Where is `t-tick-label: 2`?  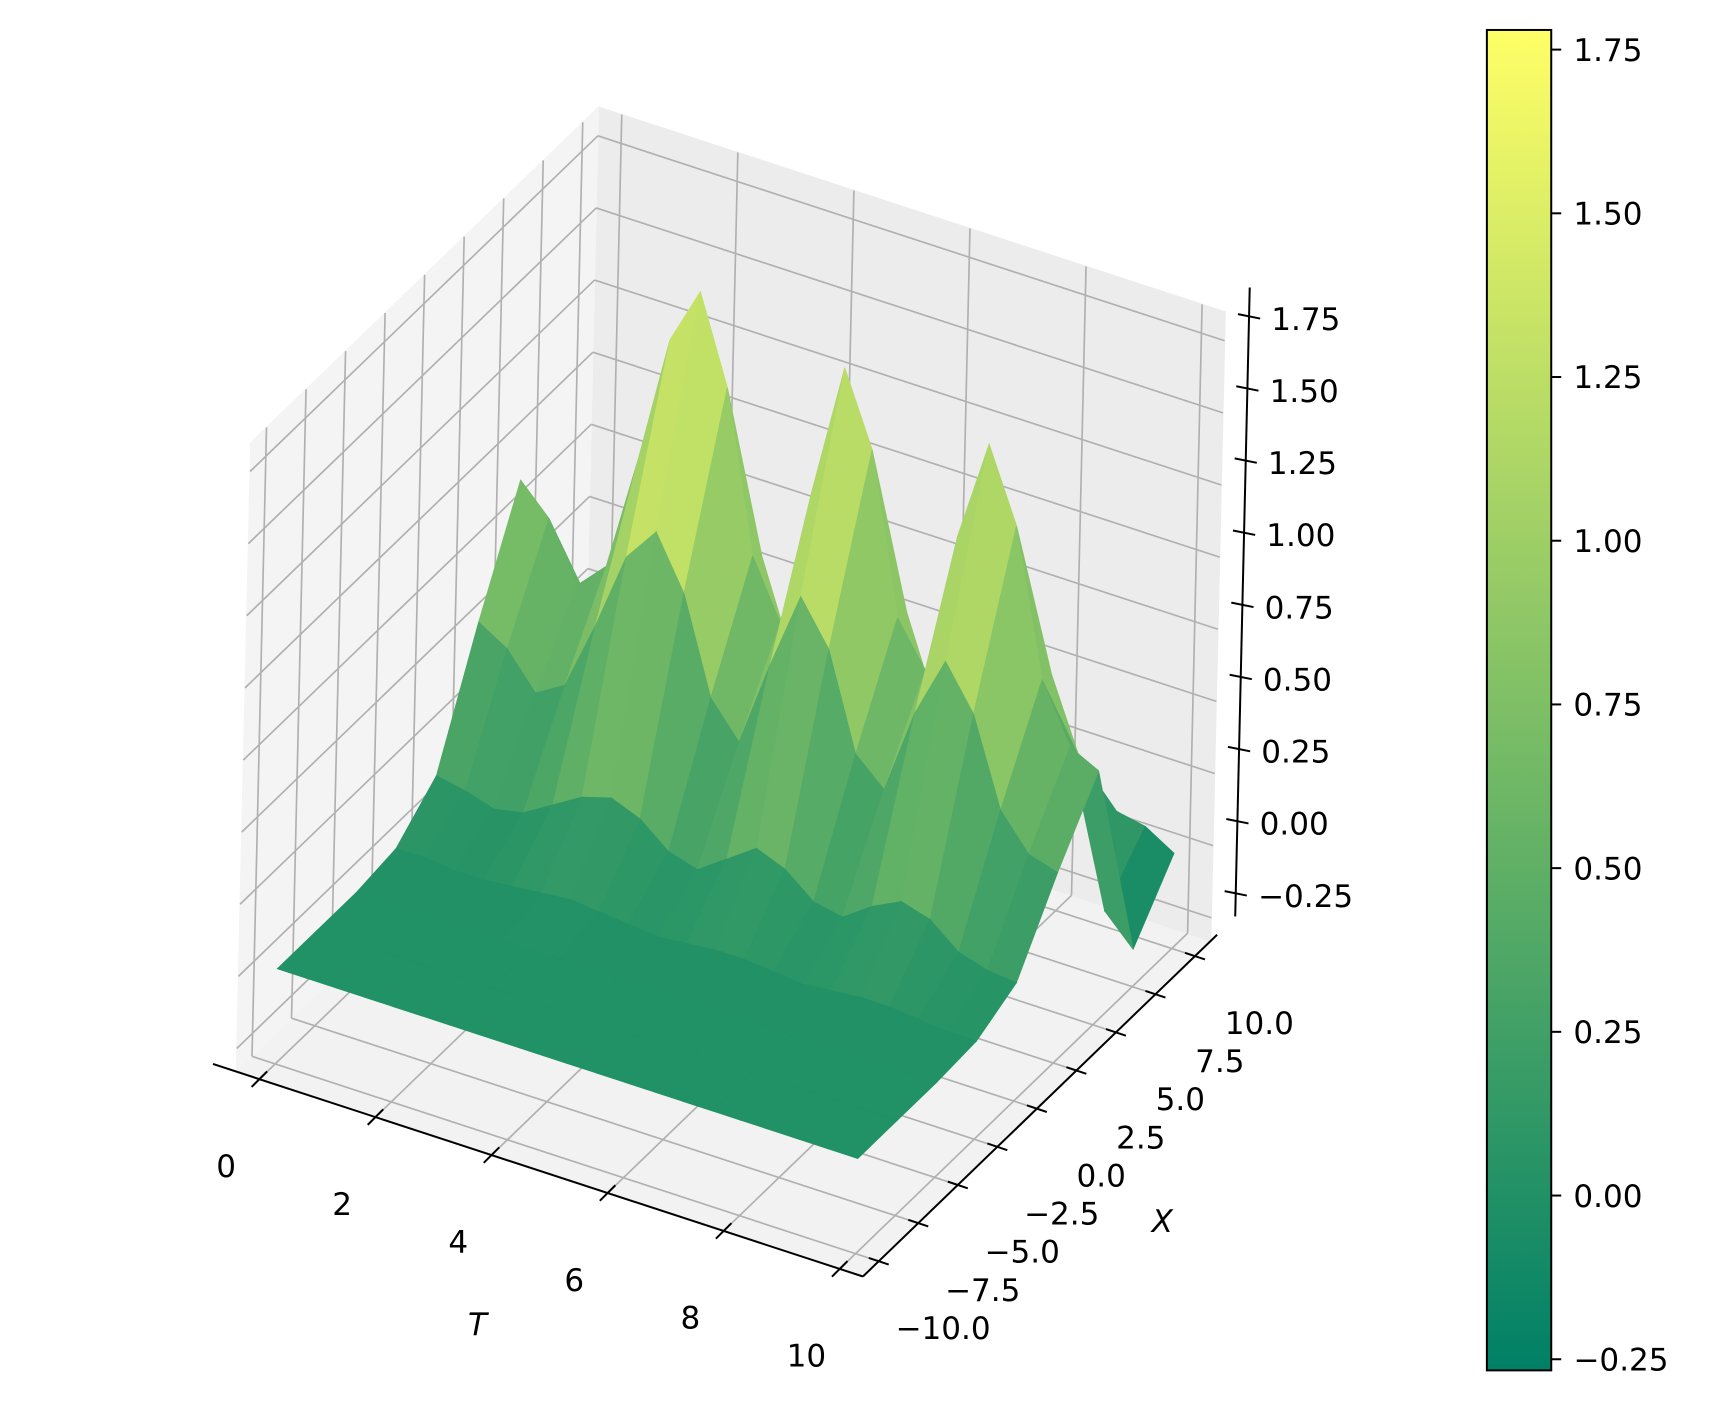 t-tick-label: 2 is located at coordinates (342, 1205).